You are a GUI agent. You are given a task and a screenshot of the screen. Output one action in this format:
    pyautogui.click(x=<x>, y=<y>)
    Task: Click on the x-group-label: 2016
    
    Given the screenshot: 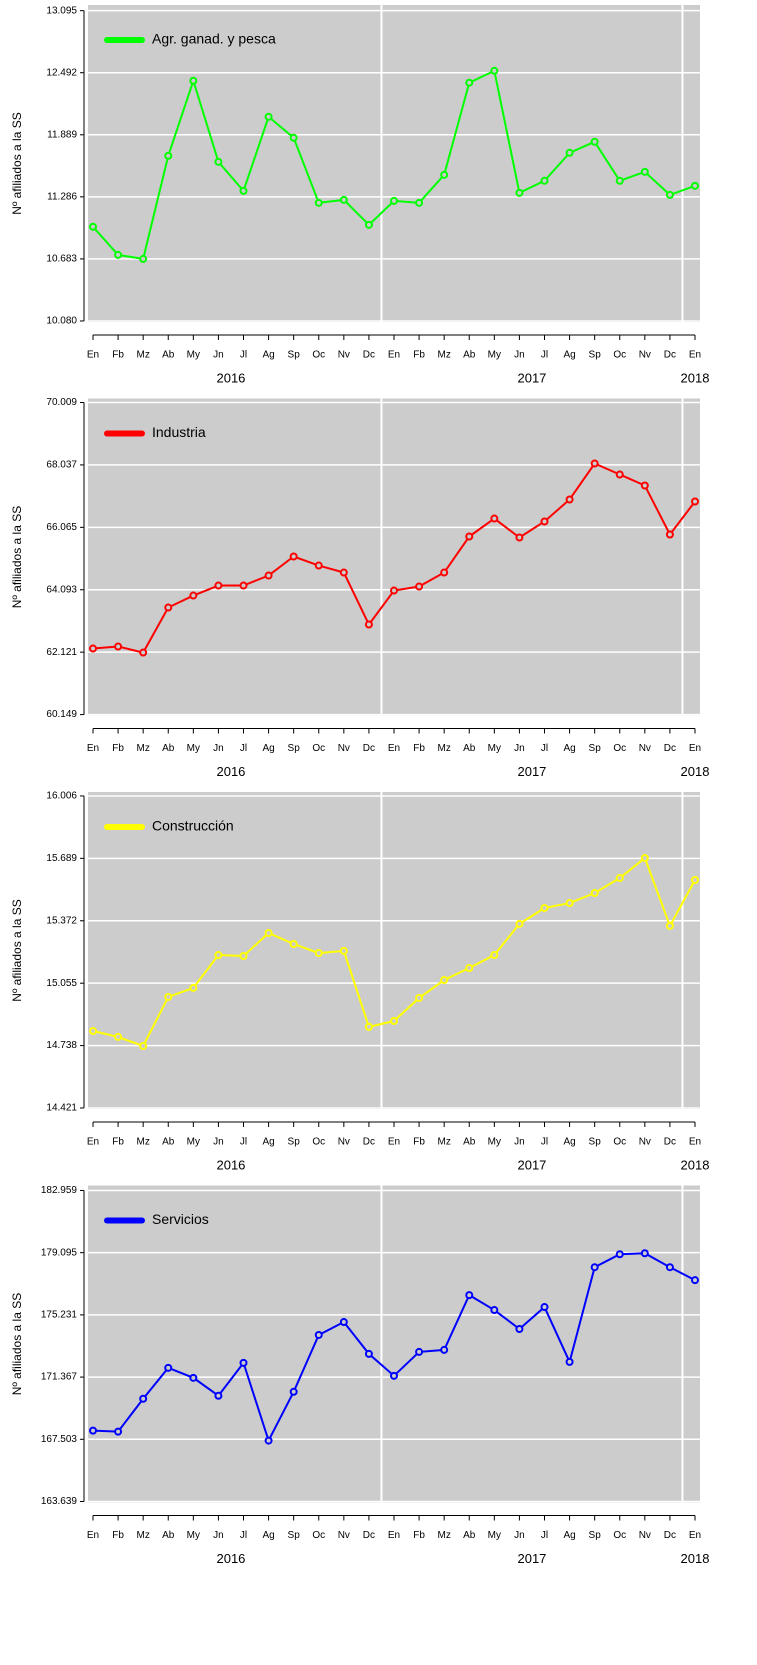 What is the action you would take?
    pyautogui.click(x=230, y=1558)
    